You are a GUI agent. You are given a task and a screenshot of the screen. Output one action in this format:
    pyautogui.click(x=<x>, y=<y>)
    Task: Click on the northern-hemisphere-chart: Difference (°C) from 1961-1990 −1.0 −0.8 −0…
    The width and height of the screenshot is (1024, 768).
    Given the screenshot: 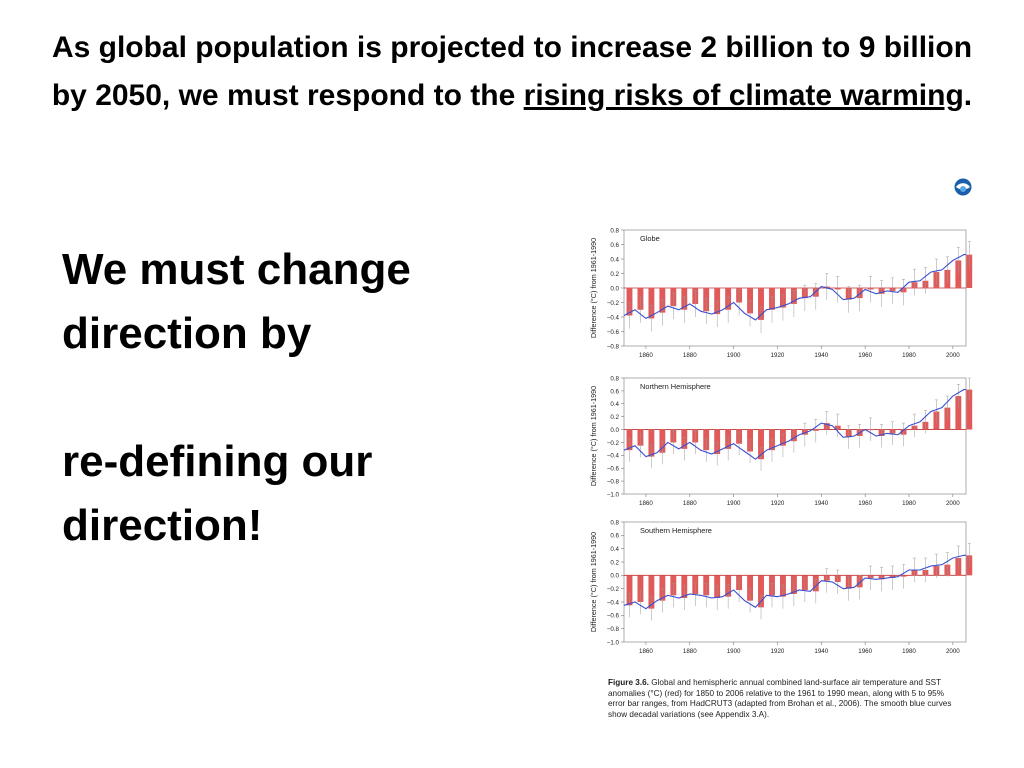 What is the action you would take?
    pyautogui.click(x=781, y=441)
    